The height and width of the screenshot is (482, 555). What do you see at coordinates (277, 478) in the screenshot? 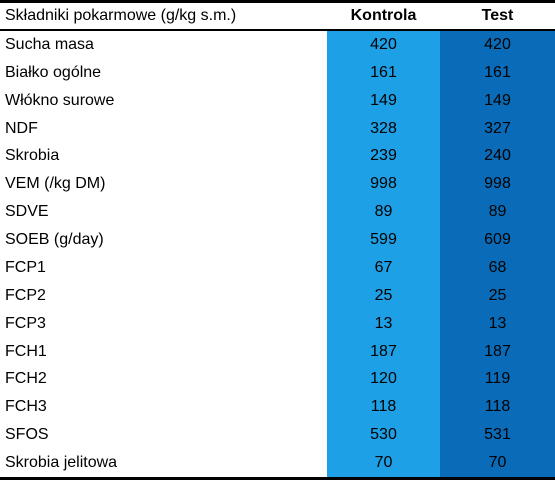
I see `bottom-rule` at bounding box center [277, 478].